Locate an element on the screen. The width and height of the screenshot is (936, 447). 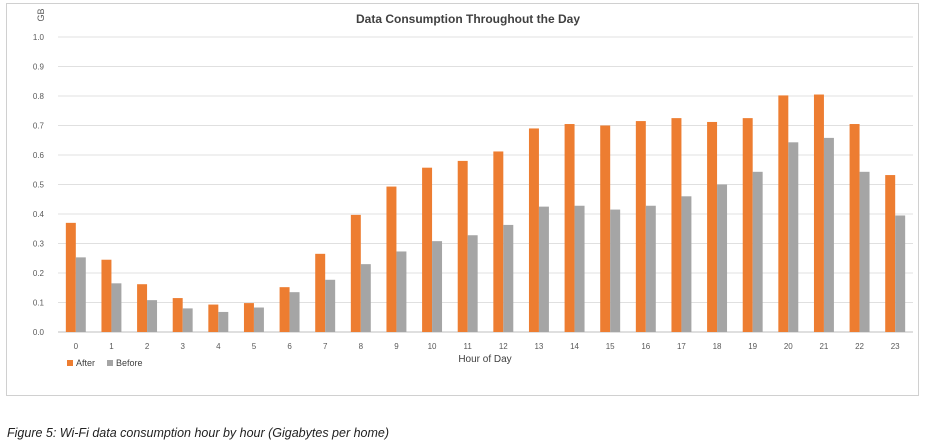
x-tick-label: 20 is located at coordinates (788, 346).